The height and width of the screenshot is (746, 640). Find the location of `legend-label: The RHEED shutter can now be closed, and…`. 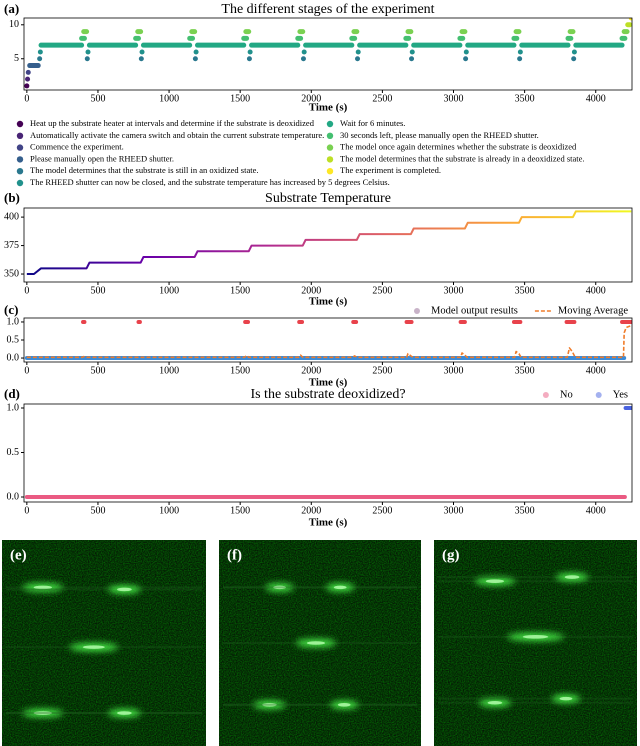

legend-label: The RHEED shutter can now be closed, and… is located at coordinates (210, 182).